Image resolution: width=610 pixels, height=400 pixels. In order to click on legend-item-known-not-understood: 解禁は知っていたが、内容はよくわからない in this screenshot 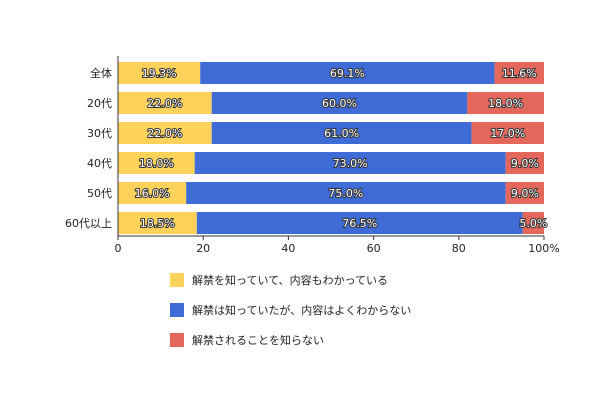, I will do `click(290, 310)`.